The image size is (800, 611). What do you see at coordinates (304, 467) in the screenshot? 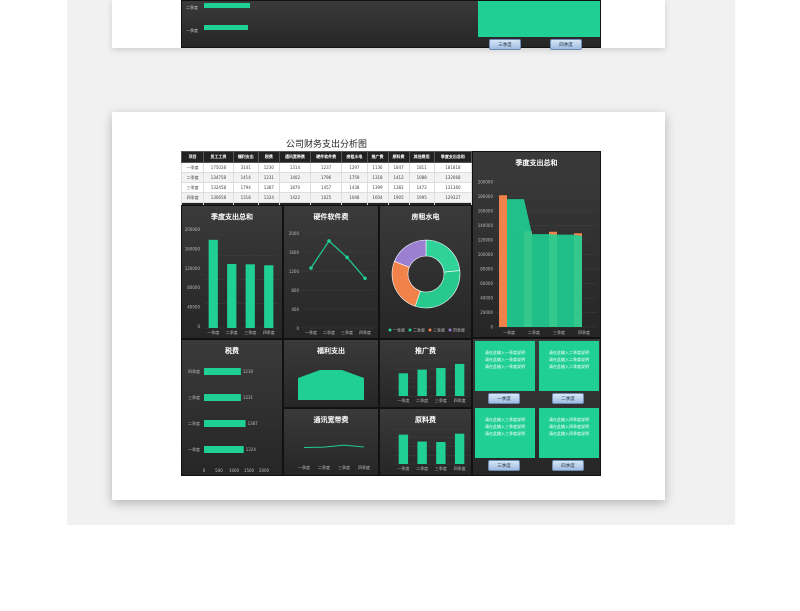
I see `x-tick-label: 一季度` at bounding box center [304, 467].